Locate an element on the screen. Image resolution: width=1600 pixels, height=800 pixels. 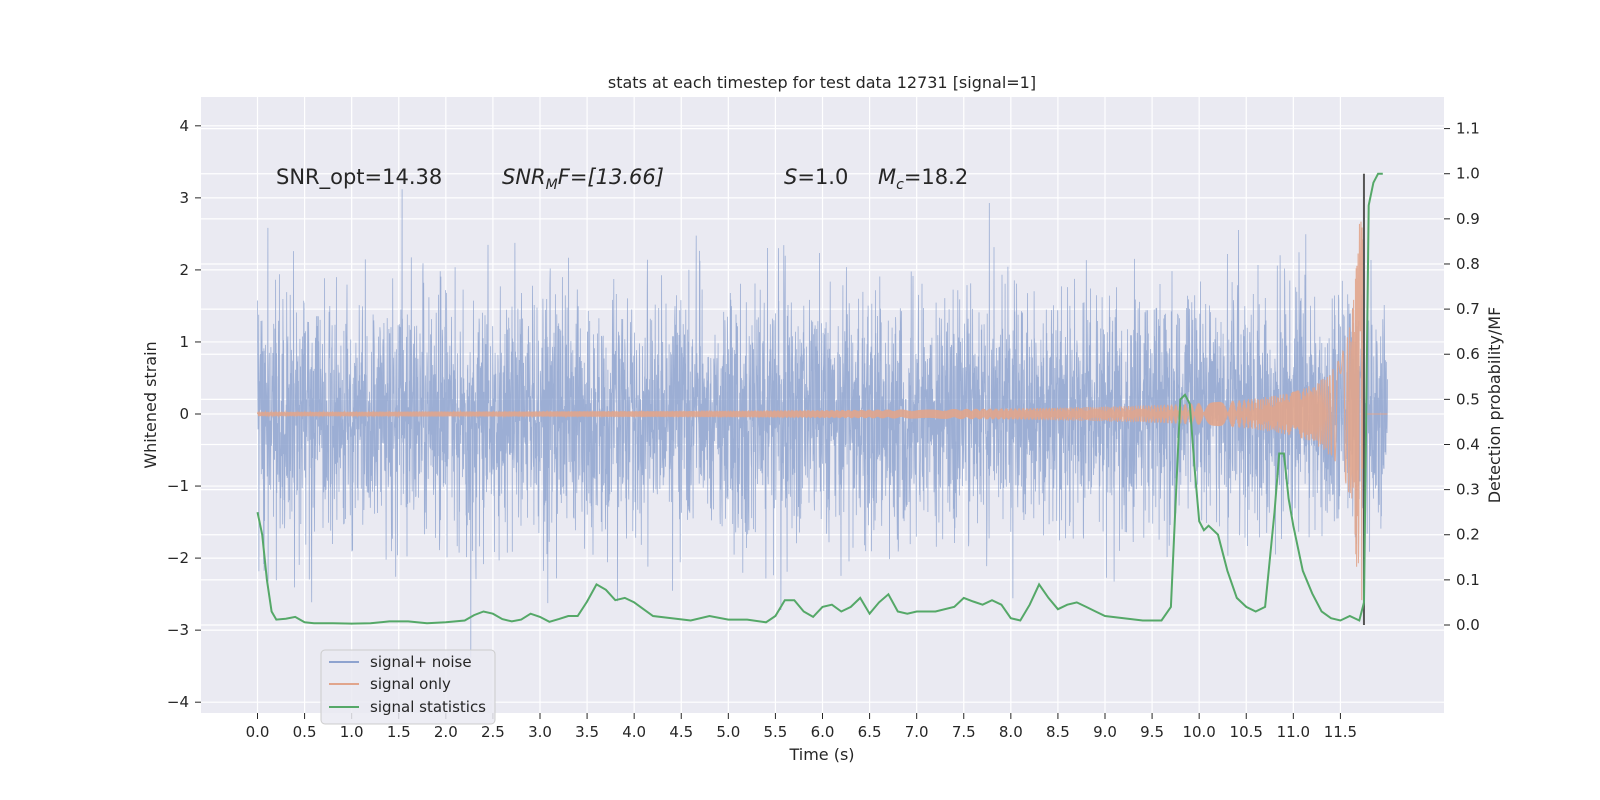
y-tick-label: 0 is located at coordinates (184, 414).